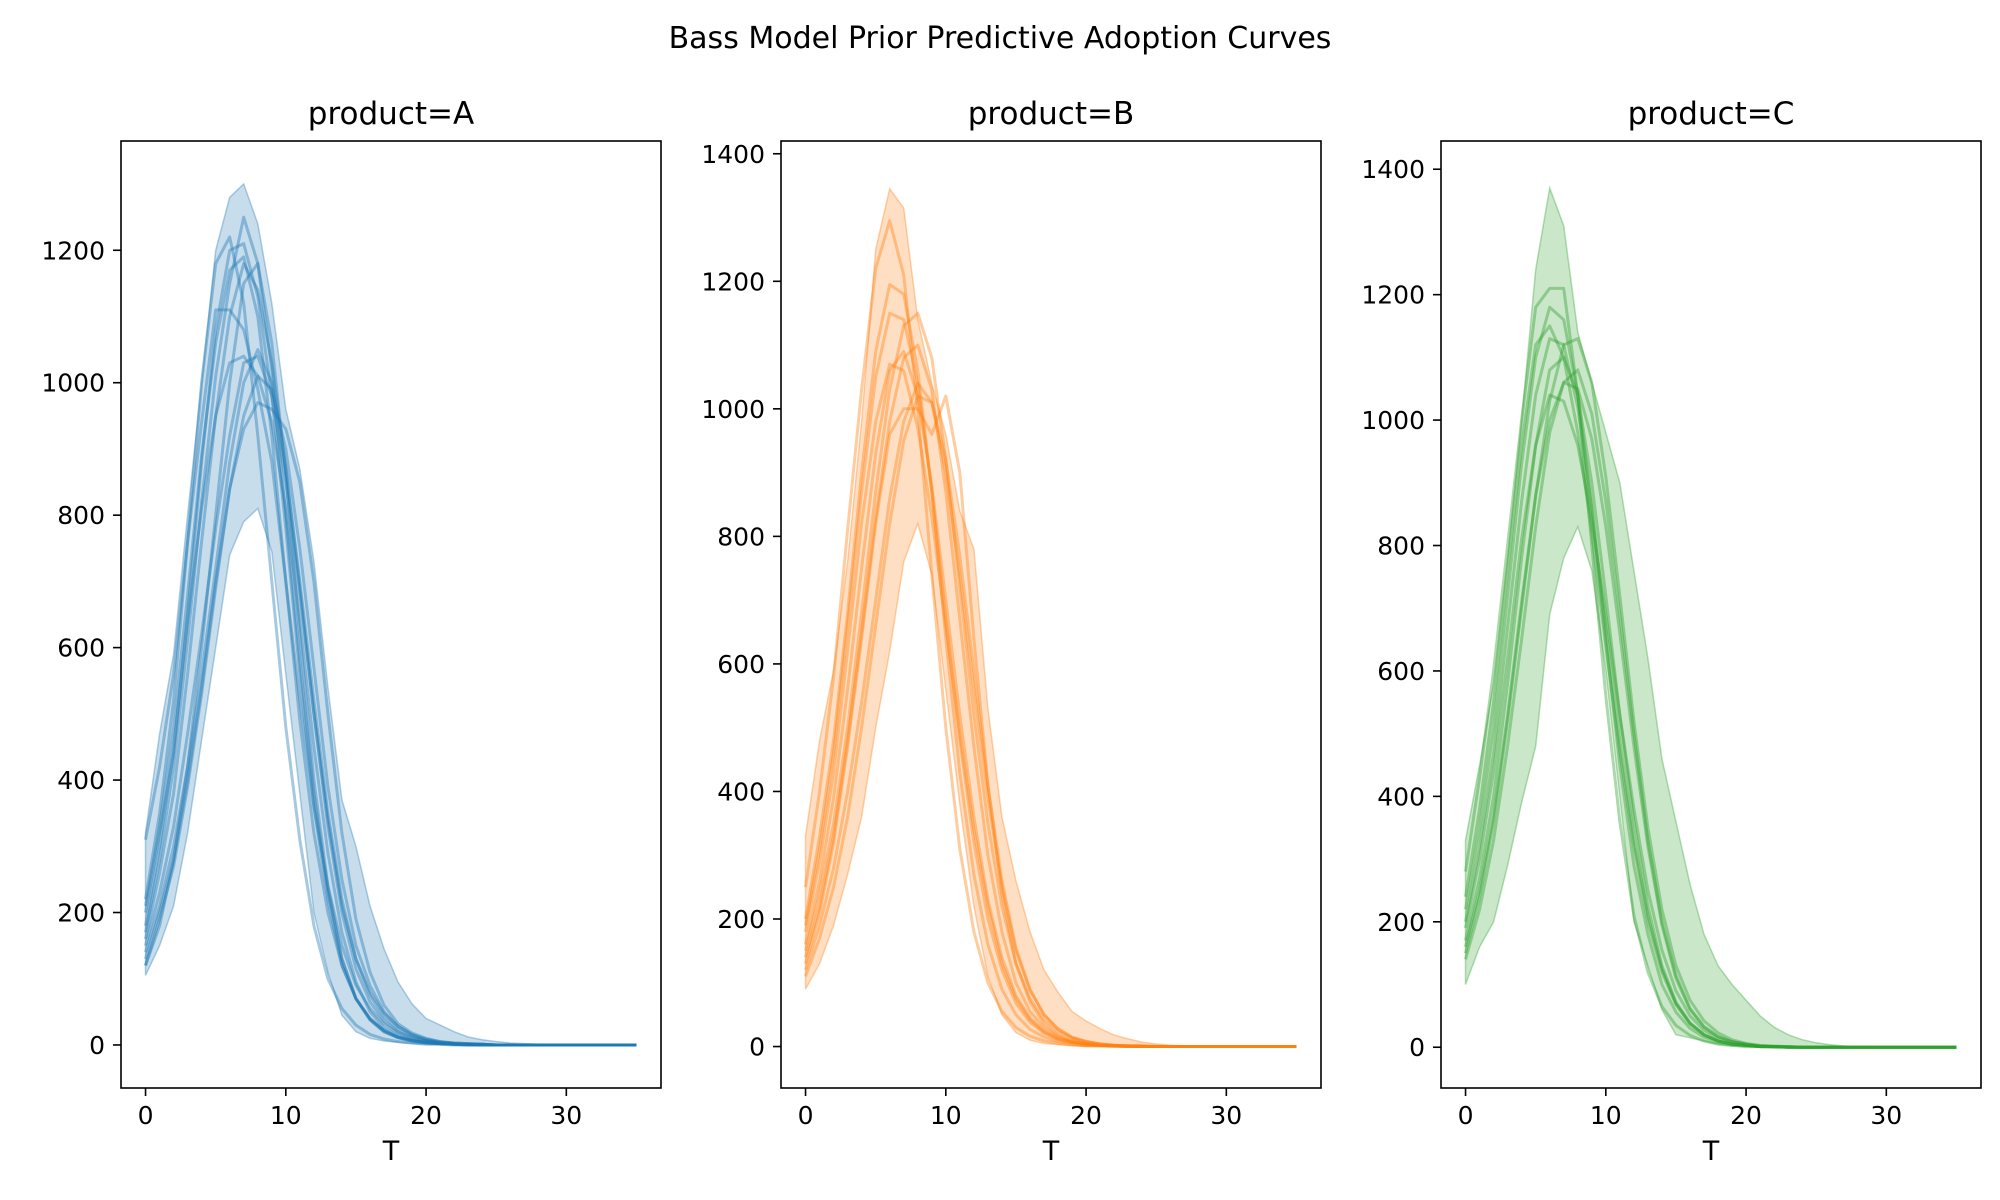  Describe the element at coordinates (1711, 114) in the screenshot. I see `panel-title: product=C` at that location.